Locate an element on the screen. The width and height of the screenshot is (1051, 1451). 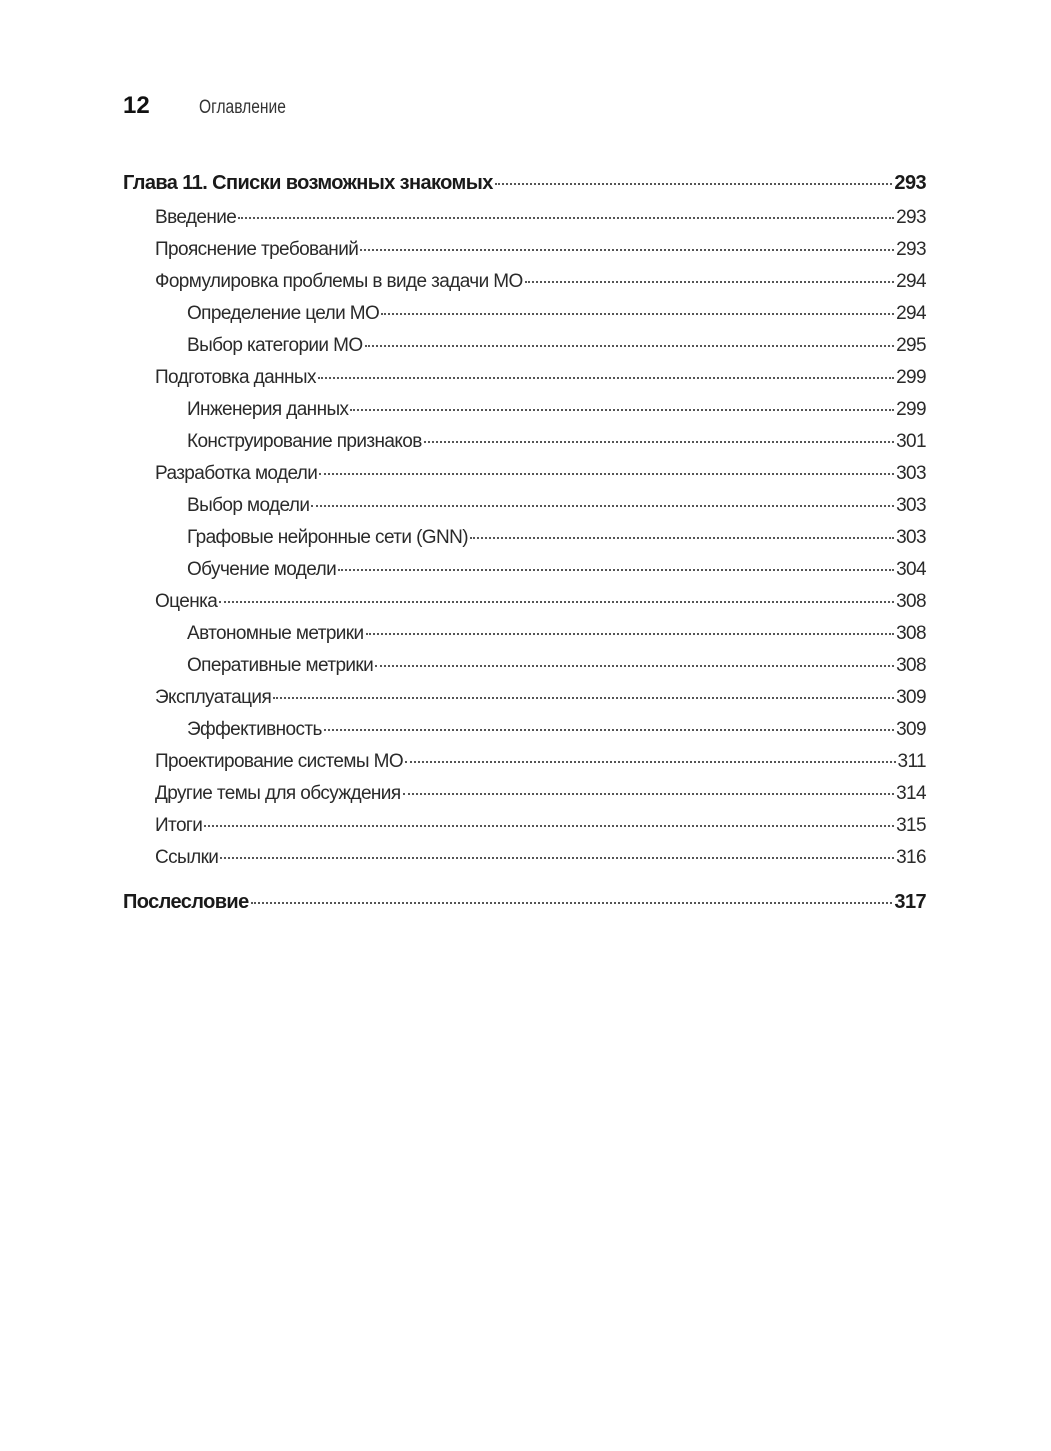
toc-entry: Проектирование системы МО 311 is located at coordinates (525, 767).